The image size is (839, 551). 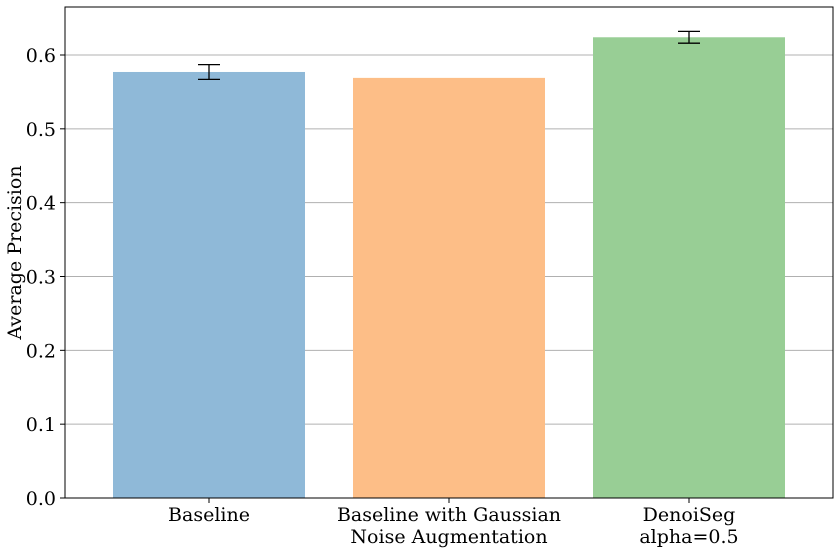 I want to click on y-tick-label: 0.0, so click(x=41, y=499).